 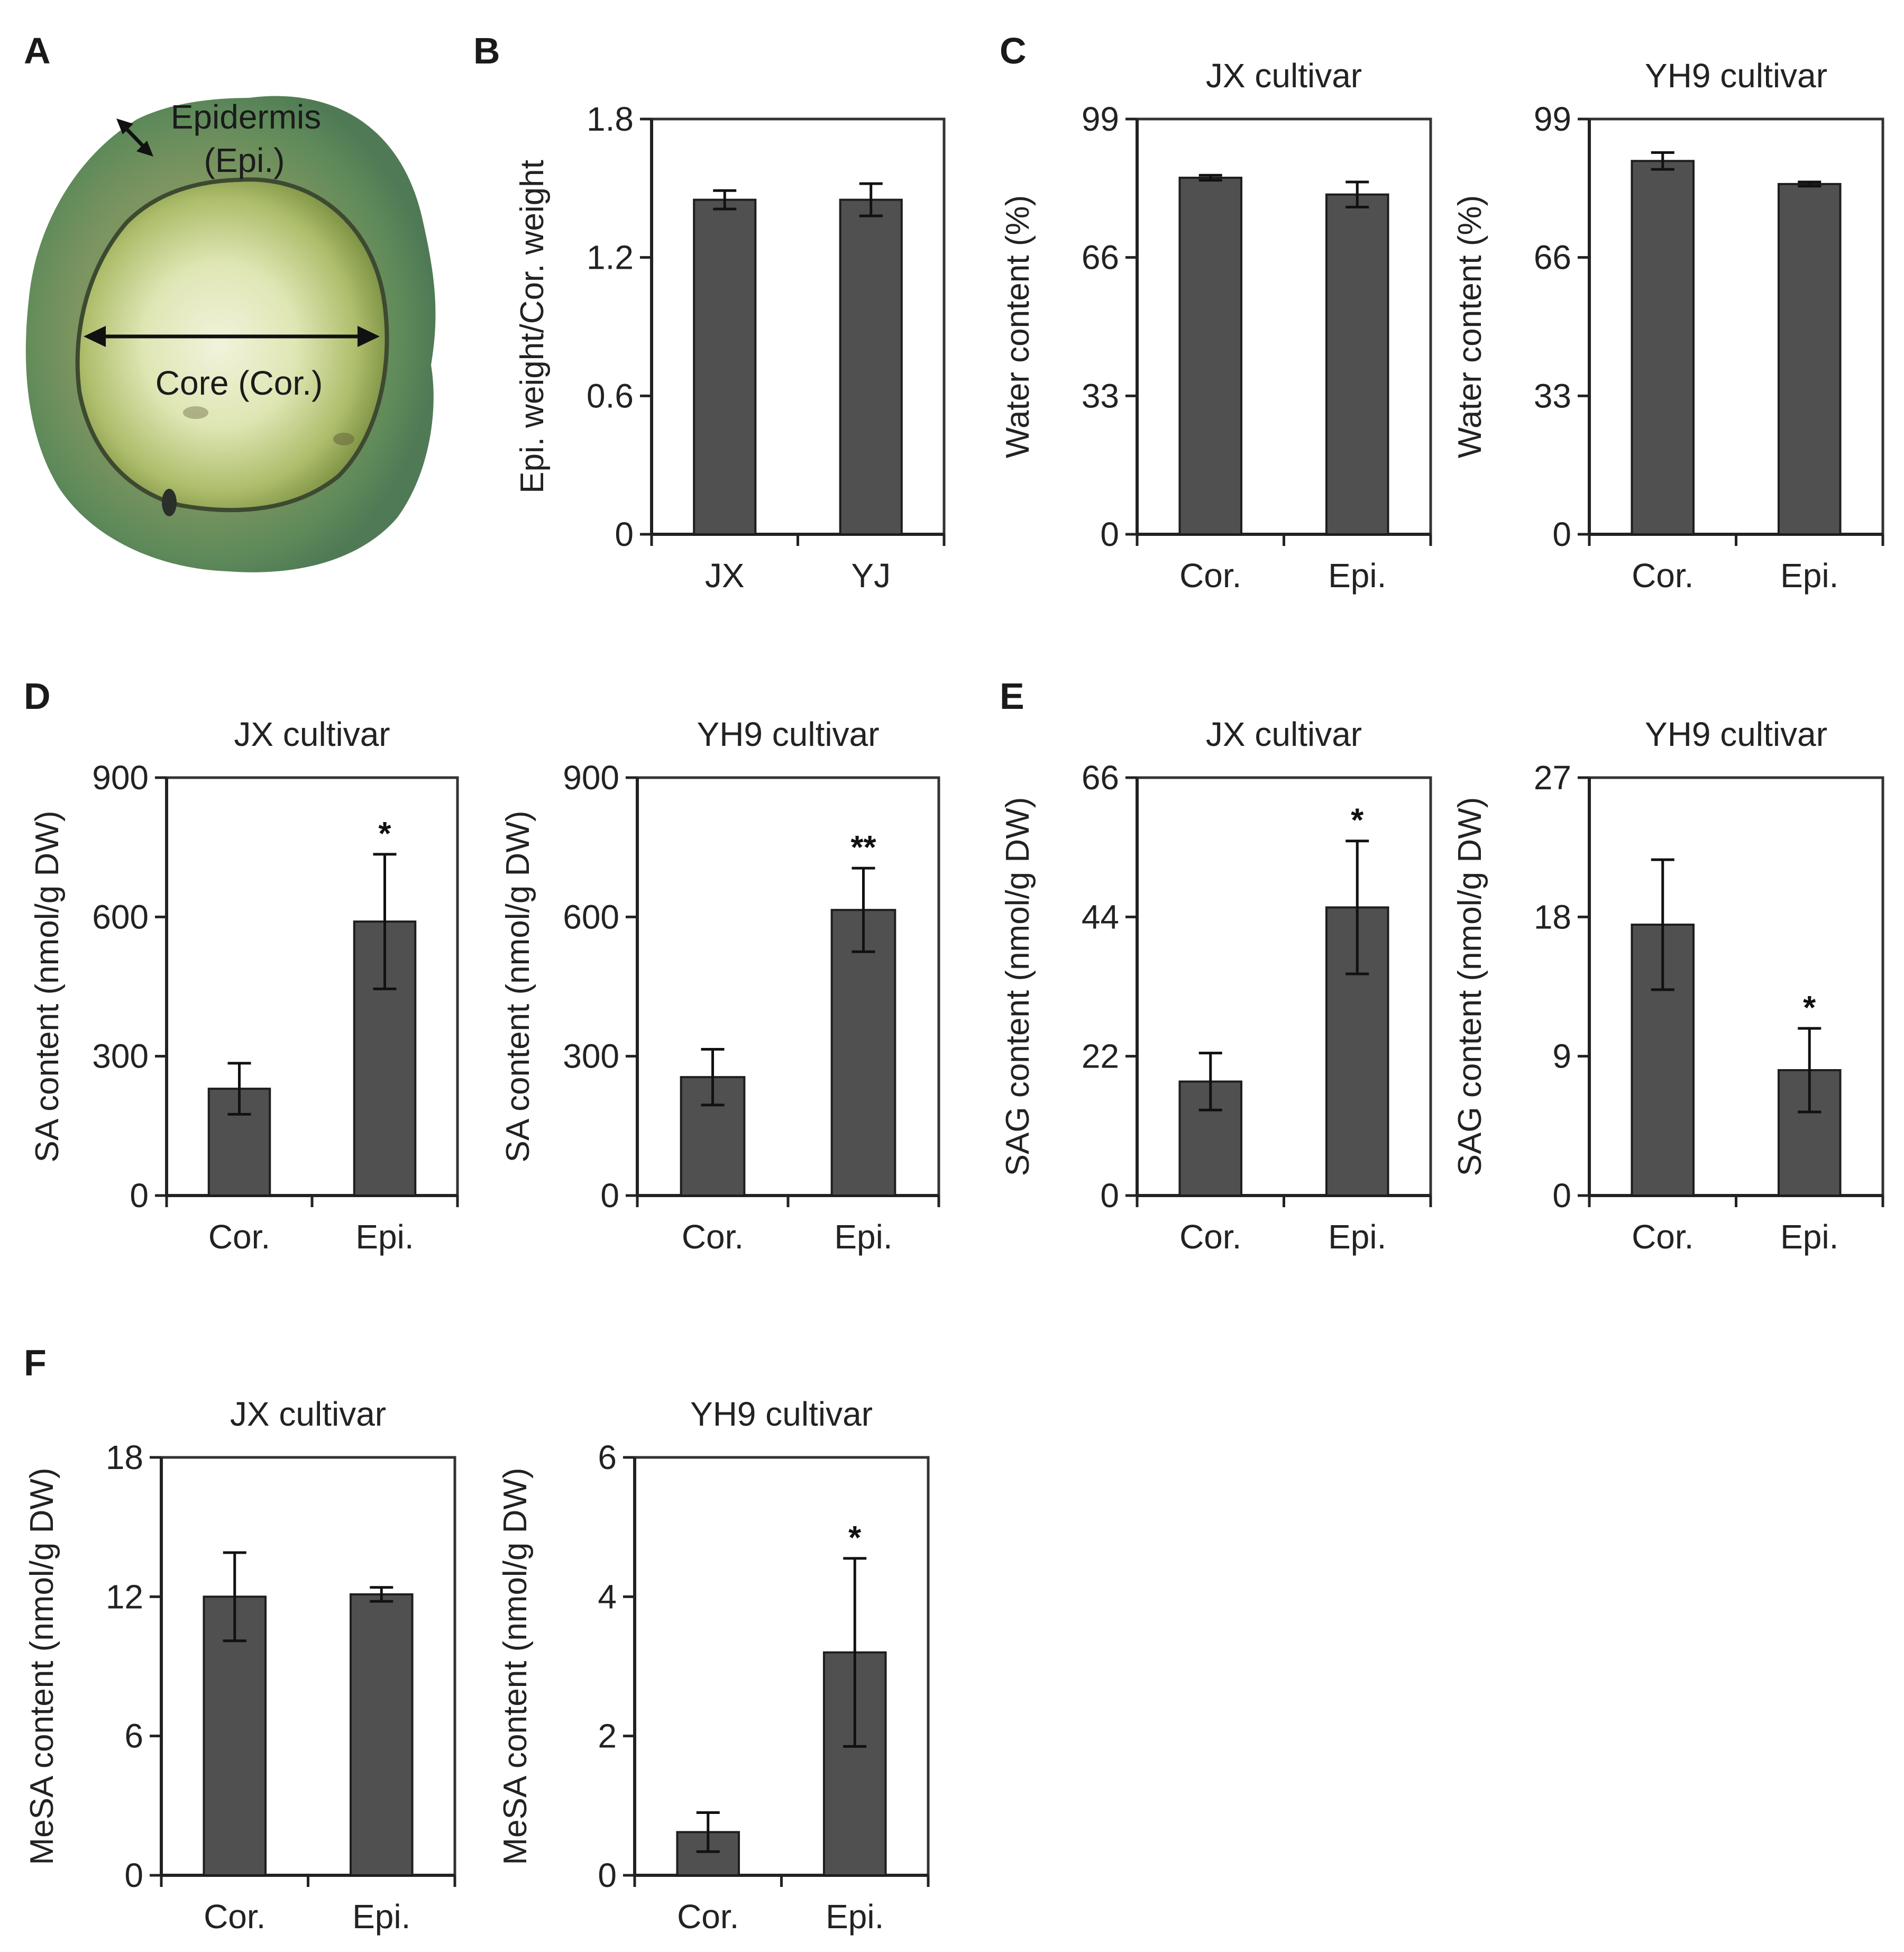 What do you see at coordinates (133, 1736) in the screenshot?
I see `y-tick-label: 6` at bounding box center [133, 1736].